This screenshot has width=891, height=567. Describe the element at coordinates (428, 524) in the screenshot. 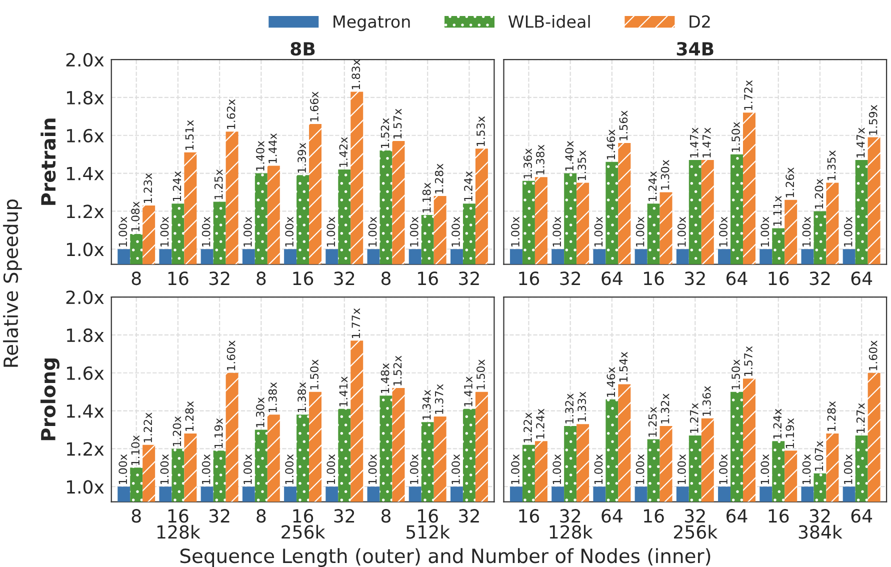

I see `x-tick-label: 16 512k` at that location.